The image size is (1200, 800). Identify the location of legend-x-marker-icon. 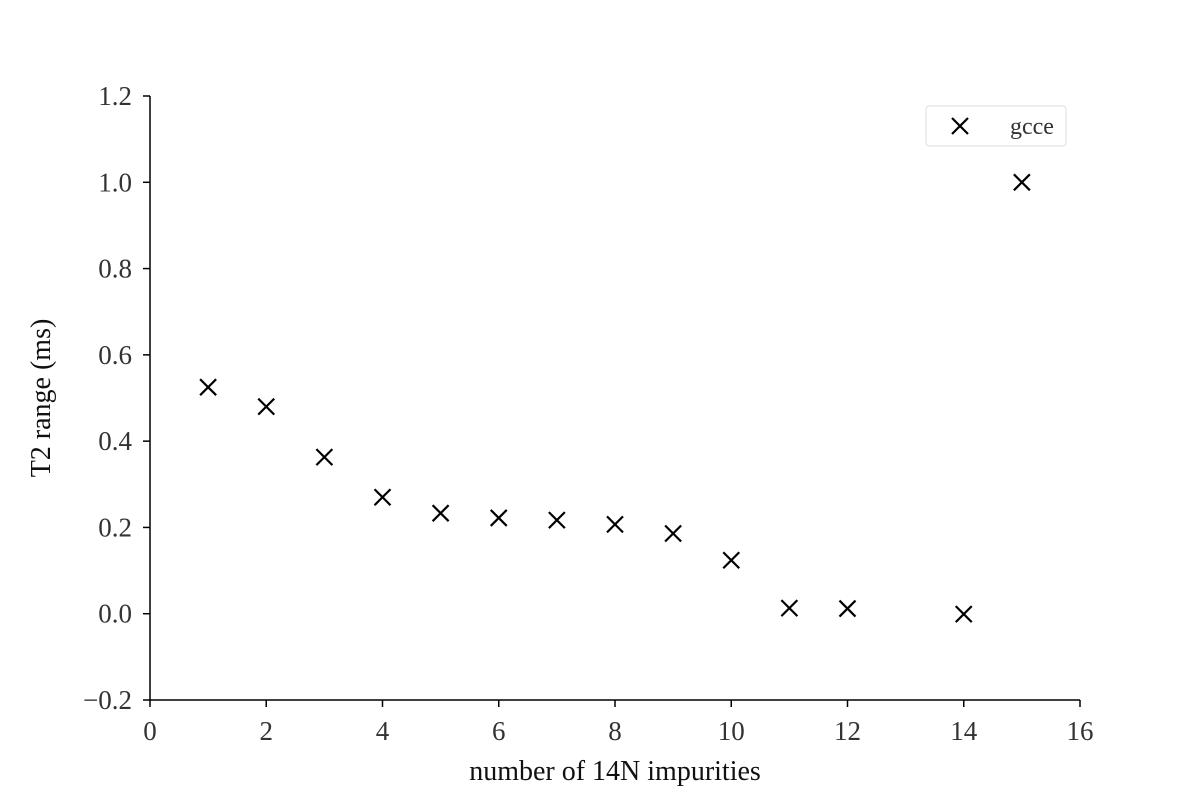
(960, 126).